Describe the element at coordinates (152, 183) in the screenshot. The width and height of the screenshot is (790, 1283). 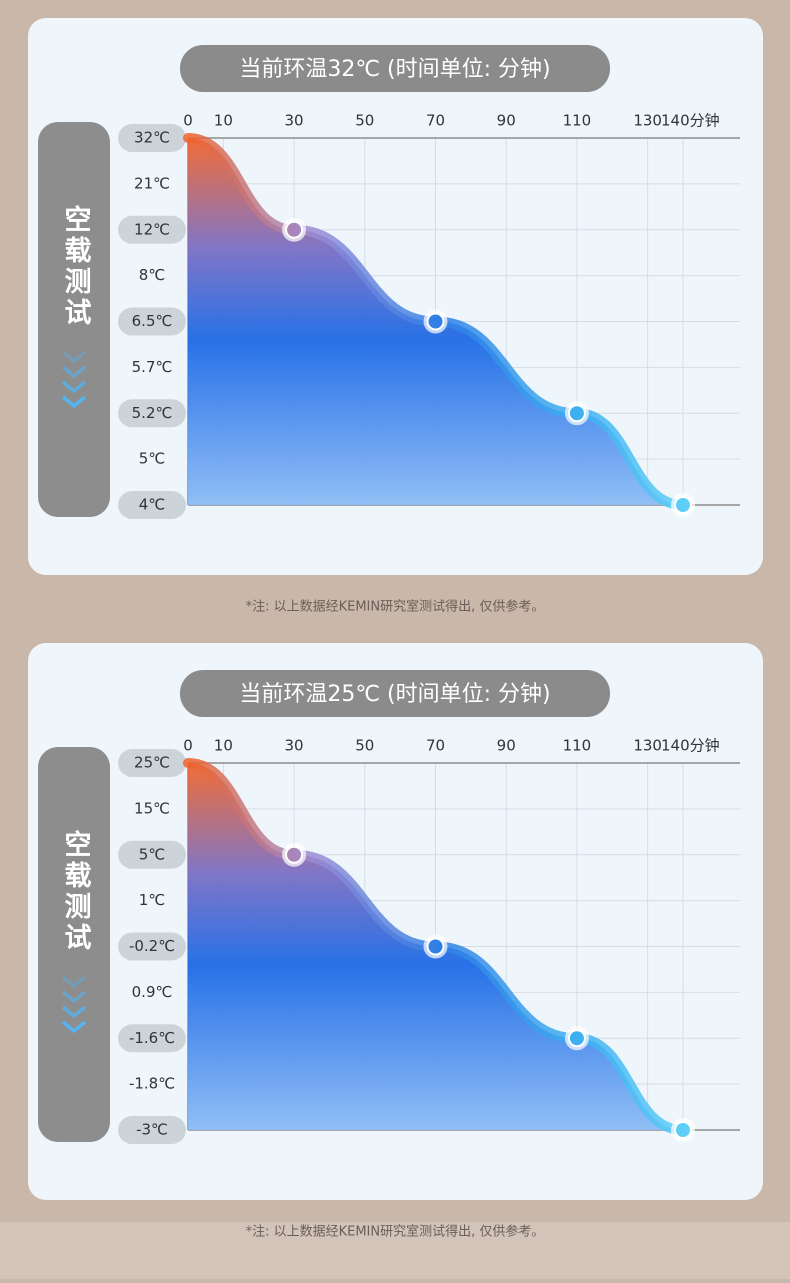
I see `y-tick-label: 21℃` at that location.